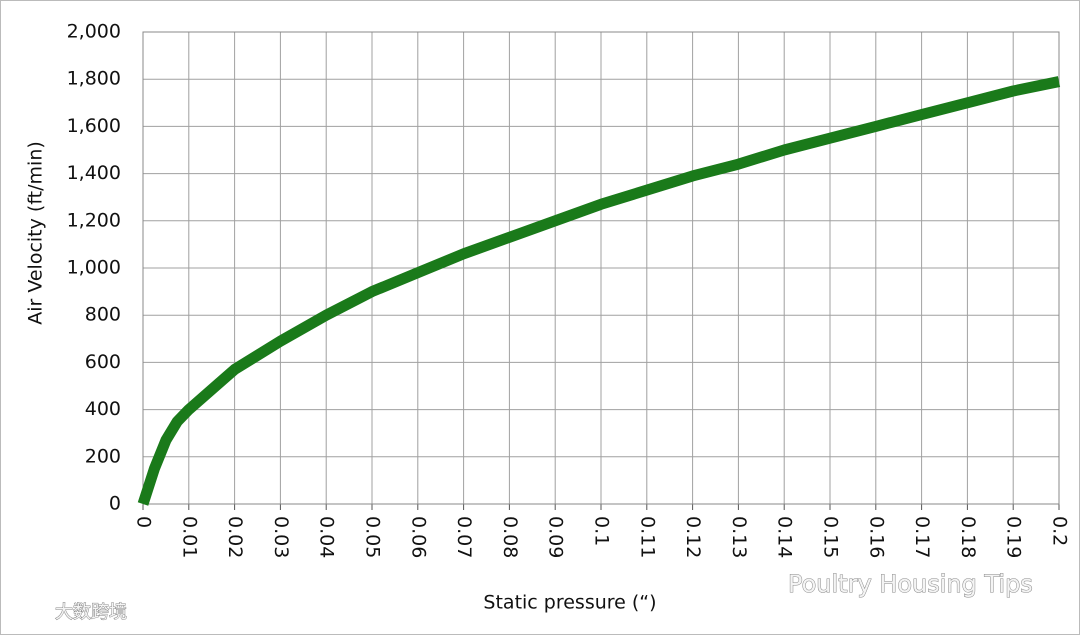 Image resolution: width=1080 pixels, height=635 pixels. What do you see at coordinates (36, 233) in the screenshot?
I see `y-axis-title: Air Velocity (ft/min)` at bounding box center [36, 233].